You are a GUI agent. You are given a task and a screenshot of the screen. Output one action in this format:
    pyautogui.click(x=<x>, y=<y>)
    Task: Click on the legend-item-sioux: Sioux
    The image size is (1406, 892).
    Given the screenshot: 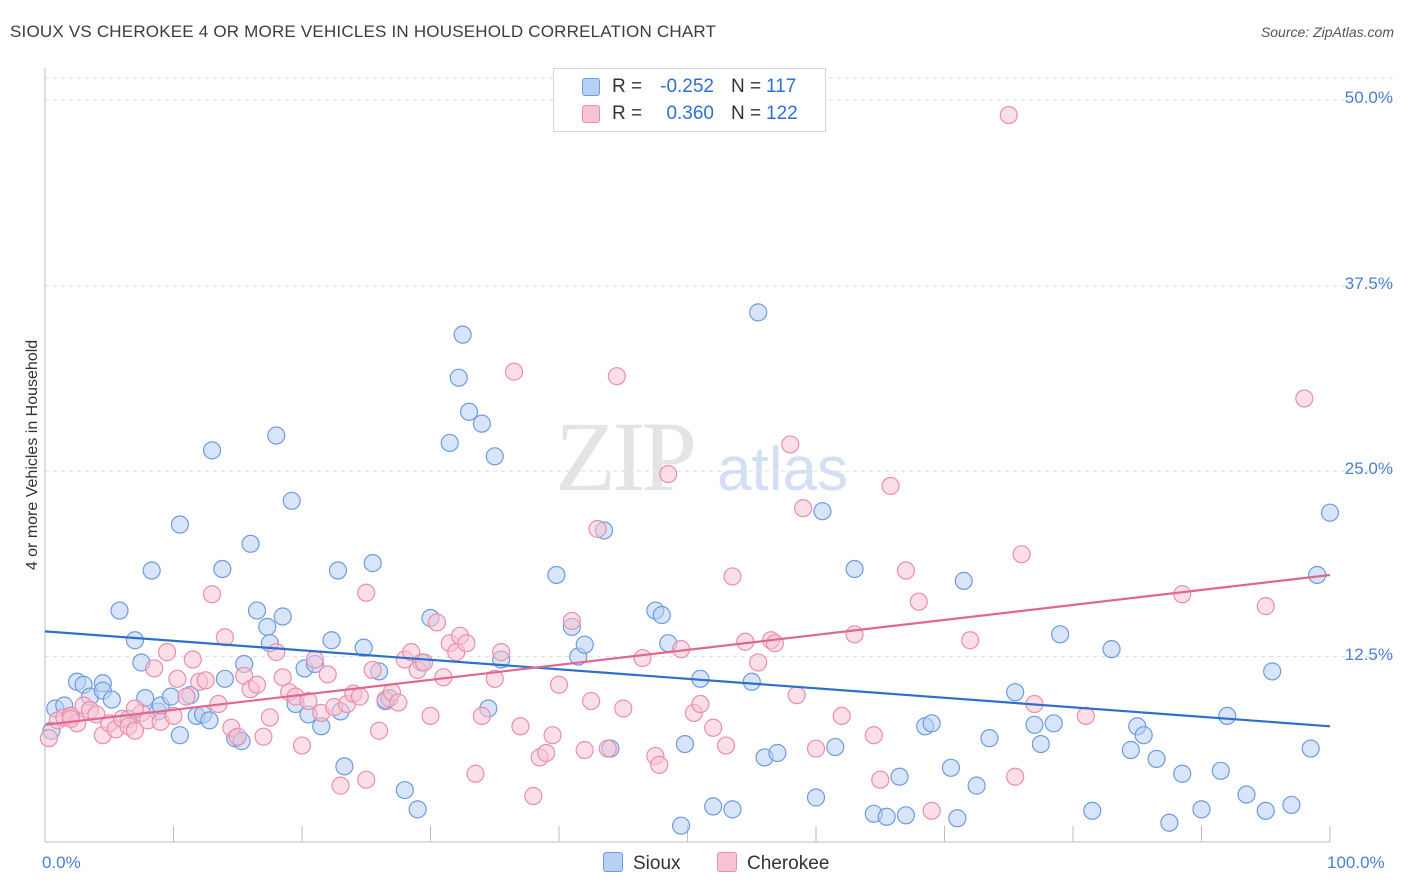 What is the action you would take?
    pyautogui.click(x=642, y=863)
    